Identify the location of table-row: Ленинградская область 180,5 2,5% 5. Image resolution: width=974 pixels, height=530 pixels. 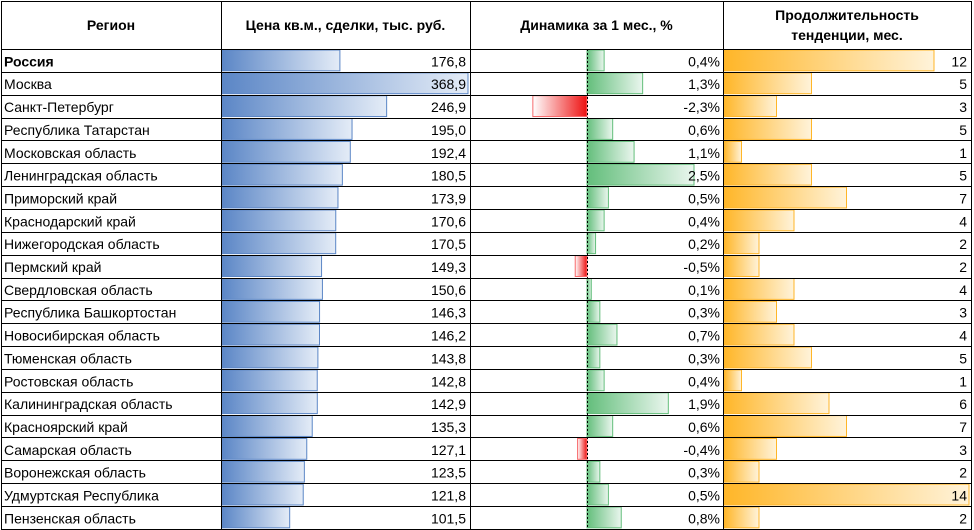
(485, 174).